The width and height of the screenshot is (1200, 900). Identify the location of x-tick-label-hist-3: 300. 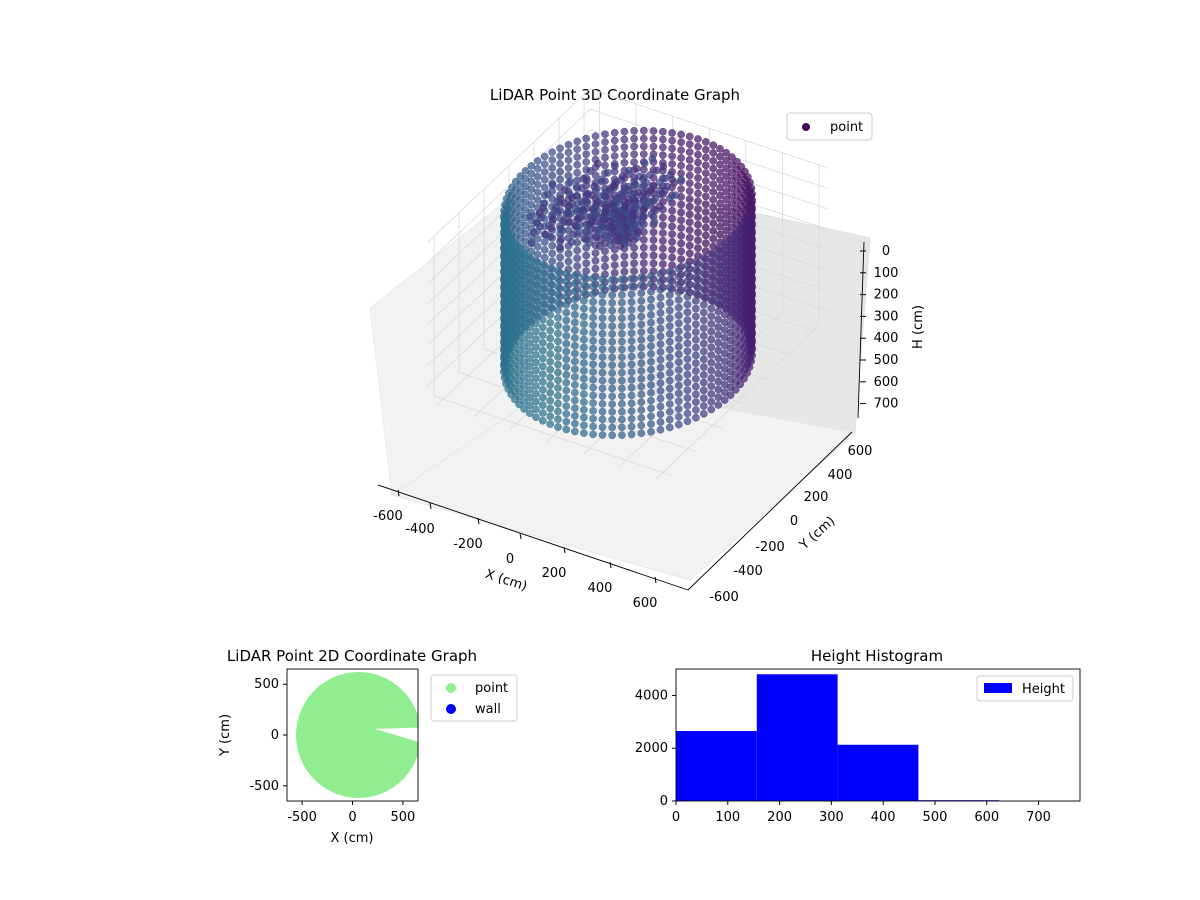
(831, 817).